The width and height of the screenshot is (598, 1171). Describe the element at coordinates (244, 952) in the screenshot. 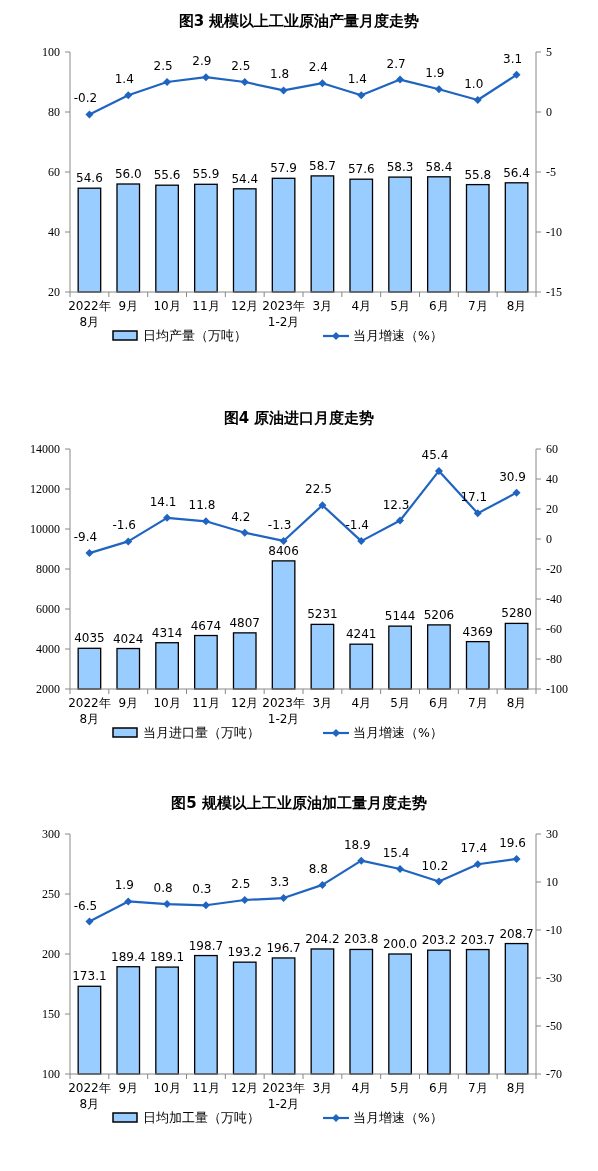

I see `data-label: 193.2` at that location.